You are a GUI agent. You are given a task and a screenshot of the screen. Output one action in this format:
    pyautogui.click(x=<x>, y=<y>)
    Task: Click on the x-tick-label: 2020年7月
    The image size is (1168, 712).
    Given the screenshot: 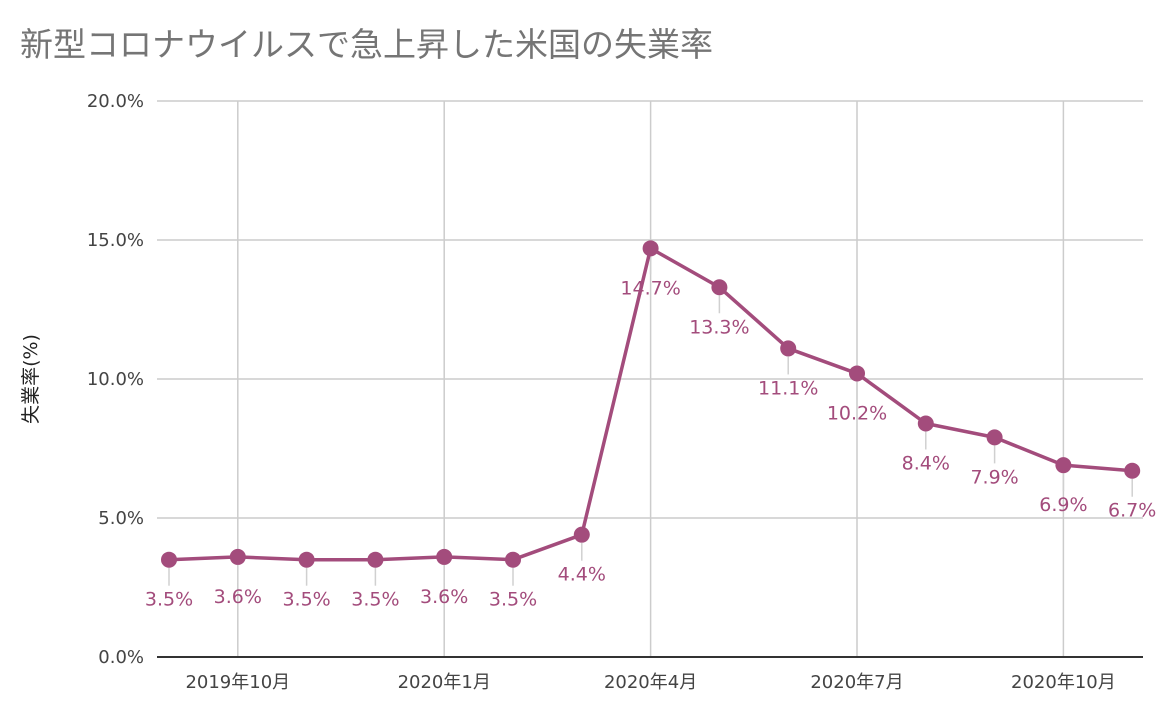 What is the action you would take?
    pyautogui.click(x=856, y=682)
    